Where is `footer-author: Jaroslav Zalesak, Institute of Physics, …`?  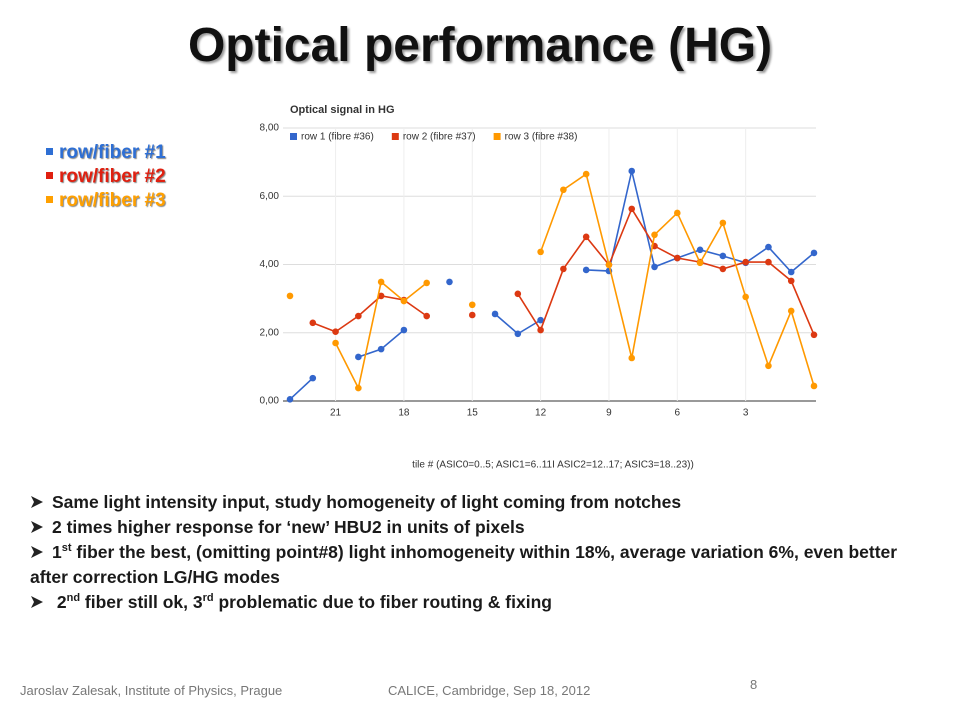
footer-author: Jaroslav Zalesak, Institute of Physics, … is located at coordinates (151, 690).